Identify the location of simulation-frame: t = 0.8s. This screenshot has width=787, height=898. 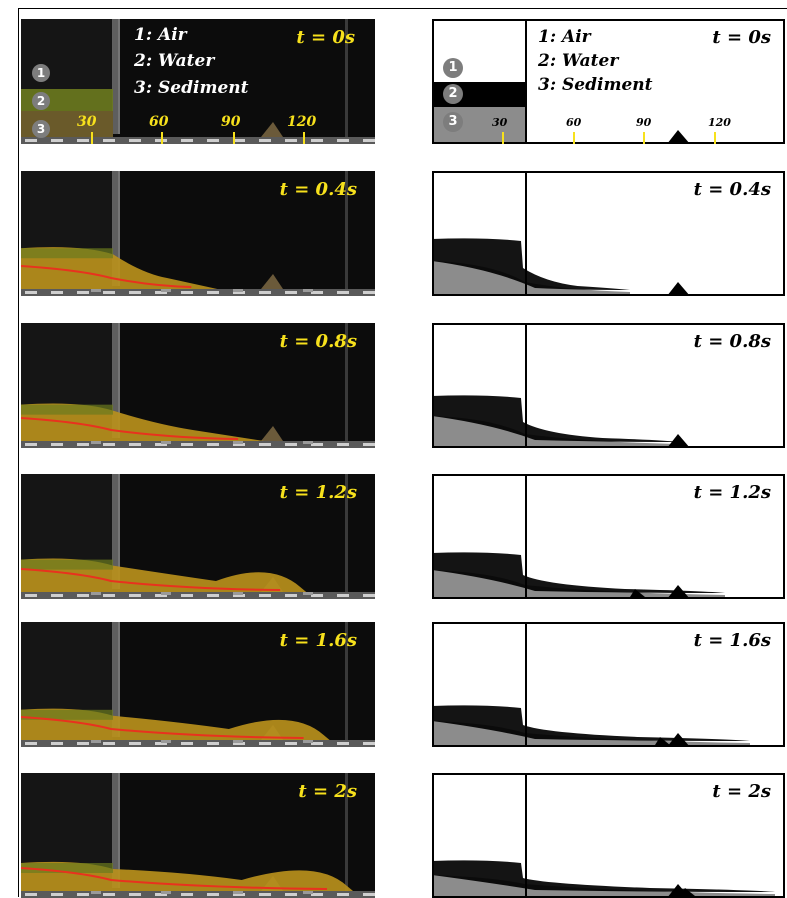
(608, 385).